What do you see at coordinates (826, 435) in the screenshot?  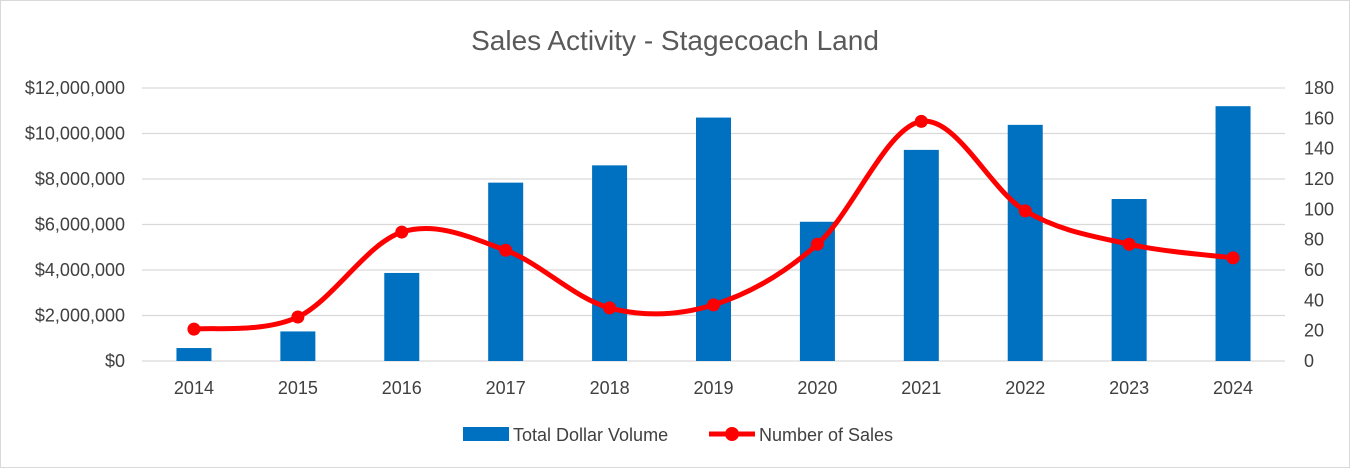 I see `legend-label-number-of-sales: Number of Sales` at bounding box center [826, 435].